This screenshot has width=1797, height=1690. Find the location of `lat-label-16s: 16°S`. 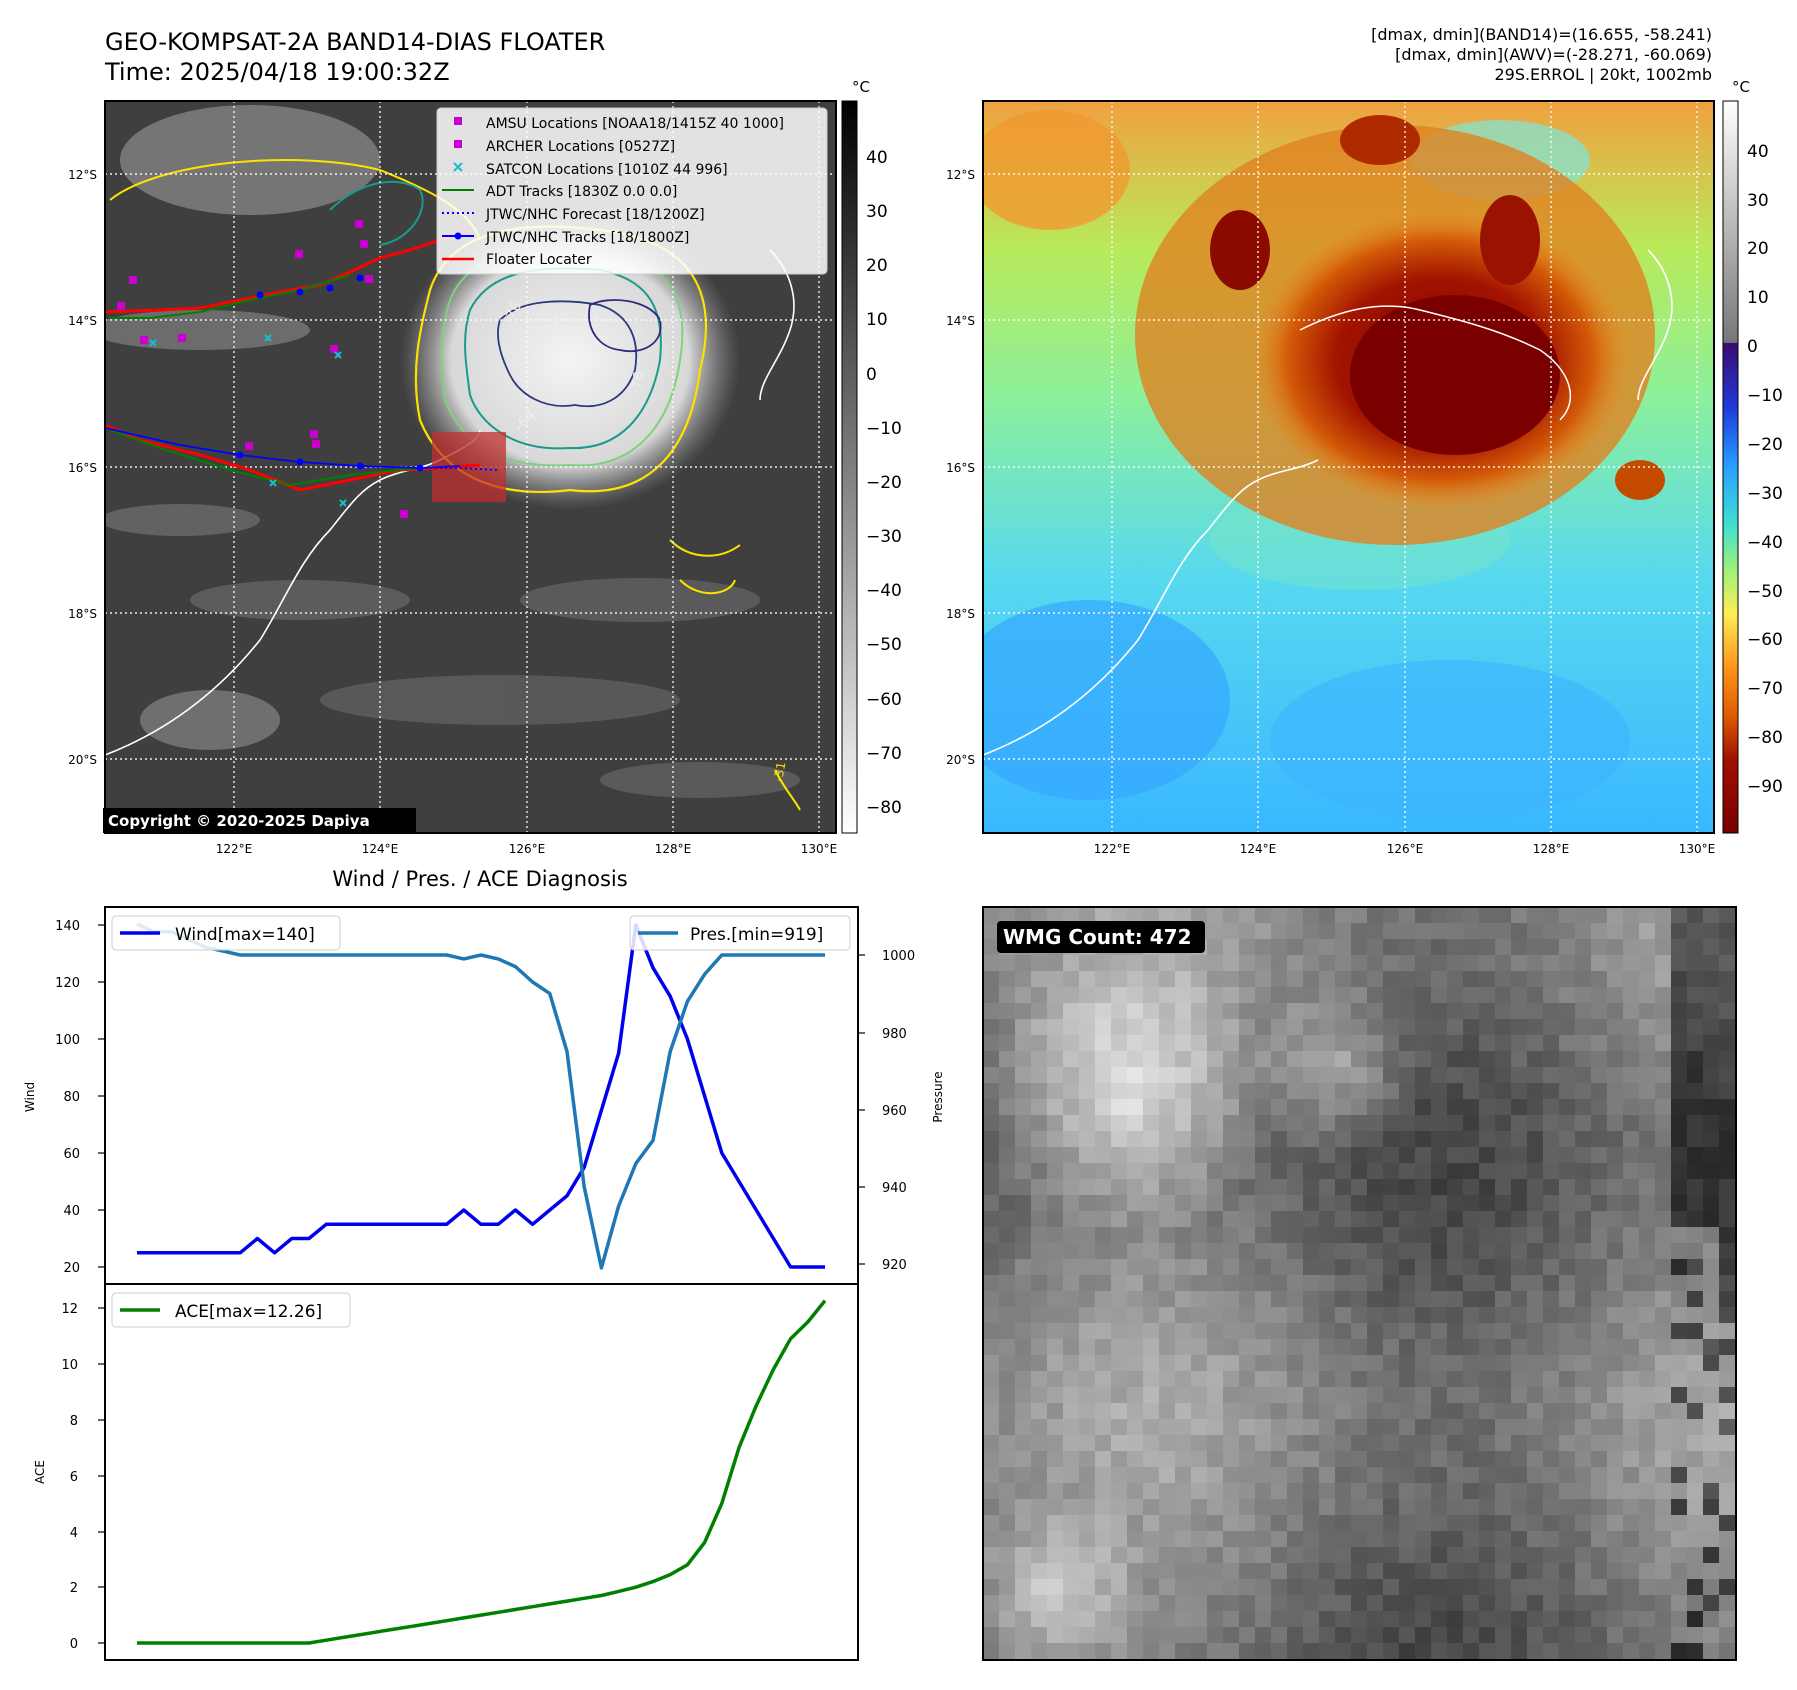

lat-label-16s: 16°S is located at coordinates (82, 468).